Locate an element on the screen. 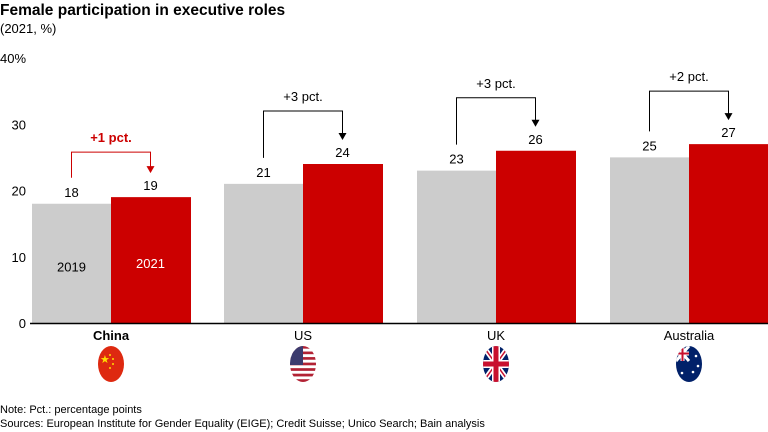 The height and width of the screenshot is (432, 768). bar-2021-china is located at coordinates (151, 260).